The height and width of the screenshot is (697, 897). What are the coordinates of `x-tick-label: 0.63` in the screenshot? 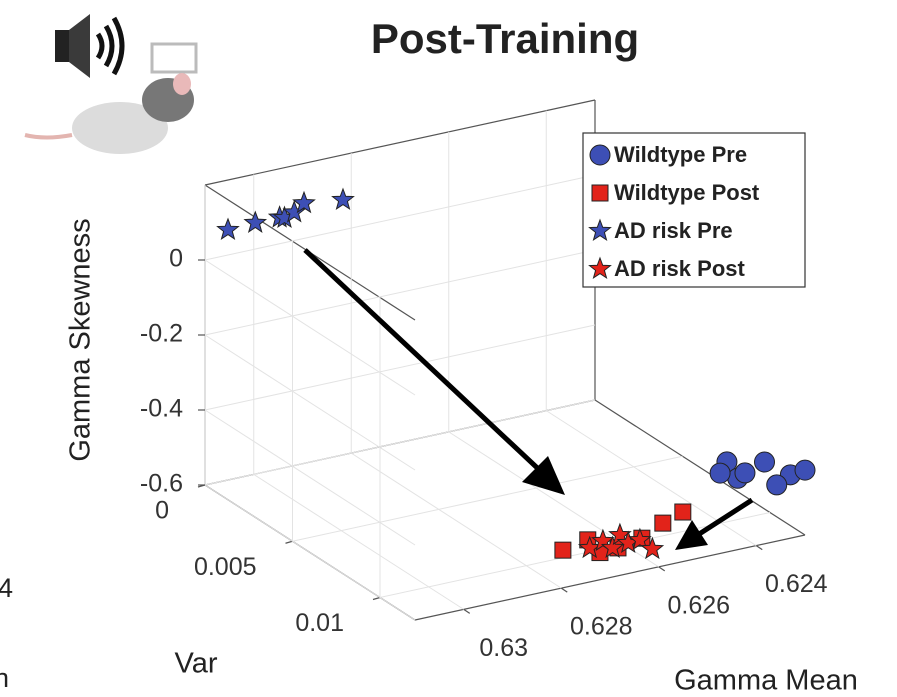 It's located at (503, 648).